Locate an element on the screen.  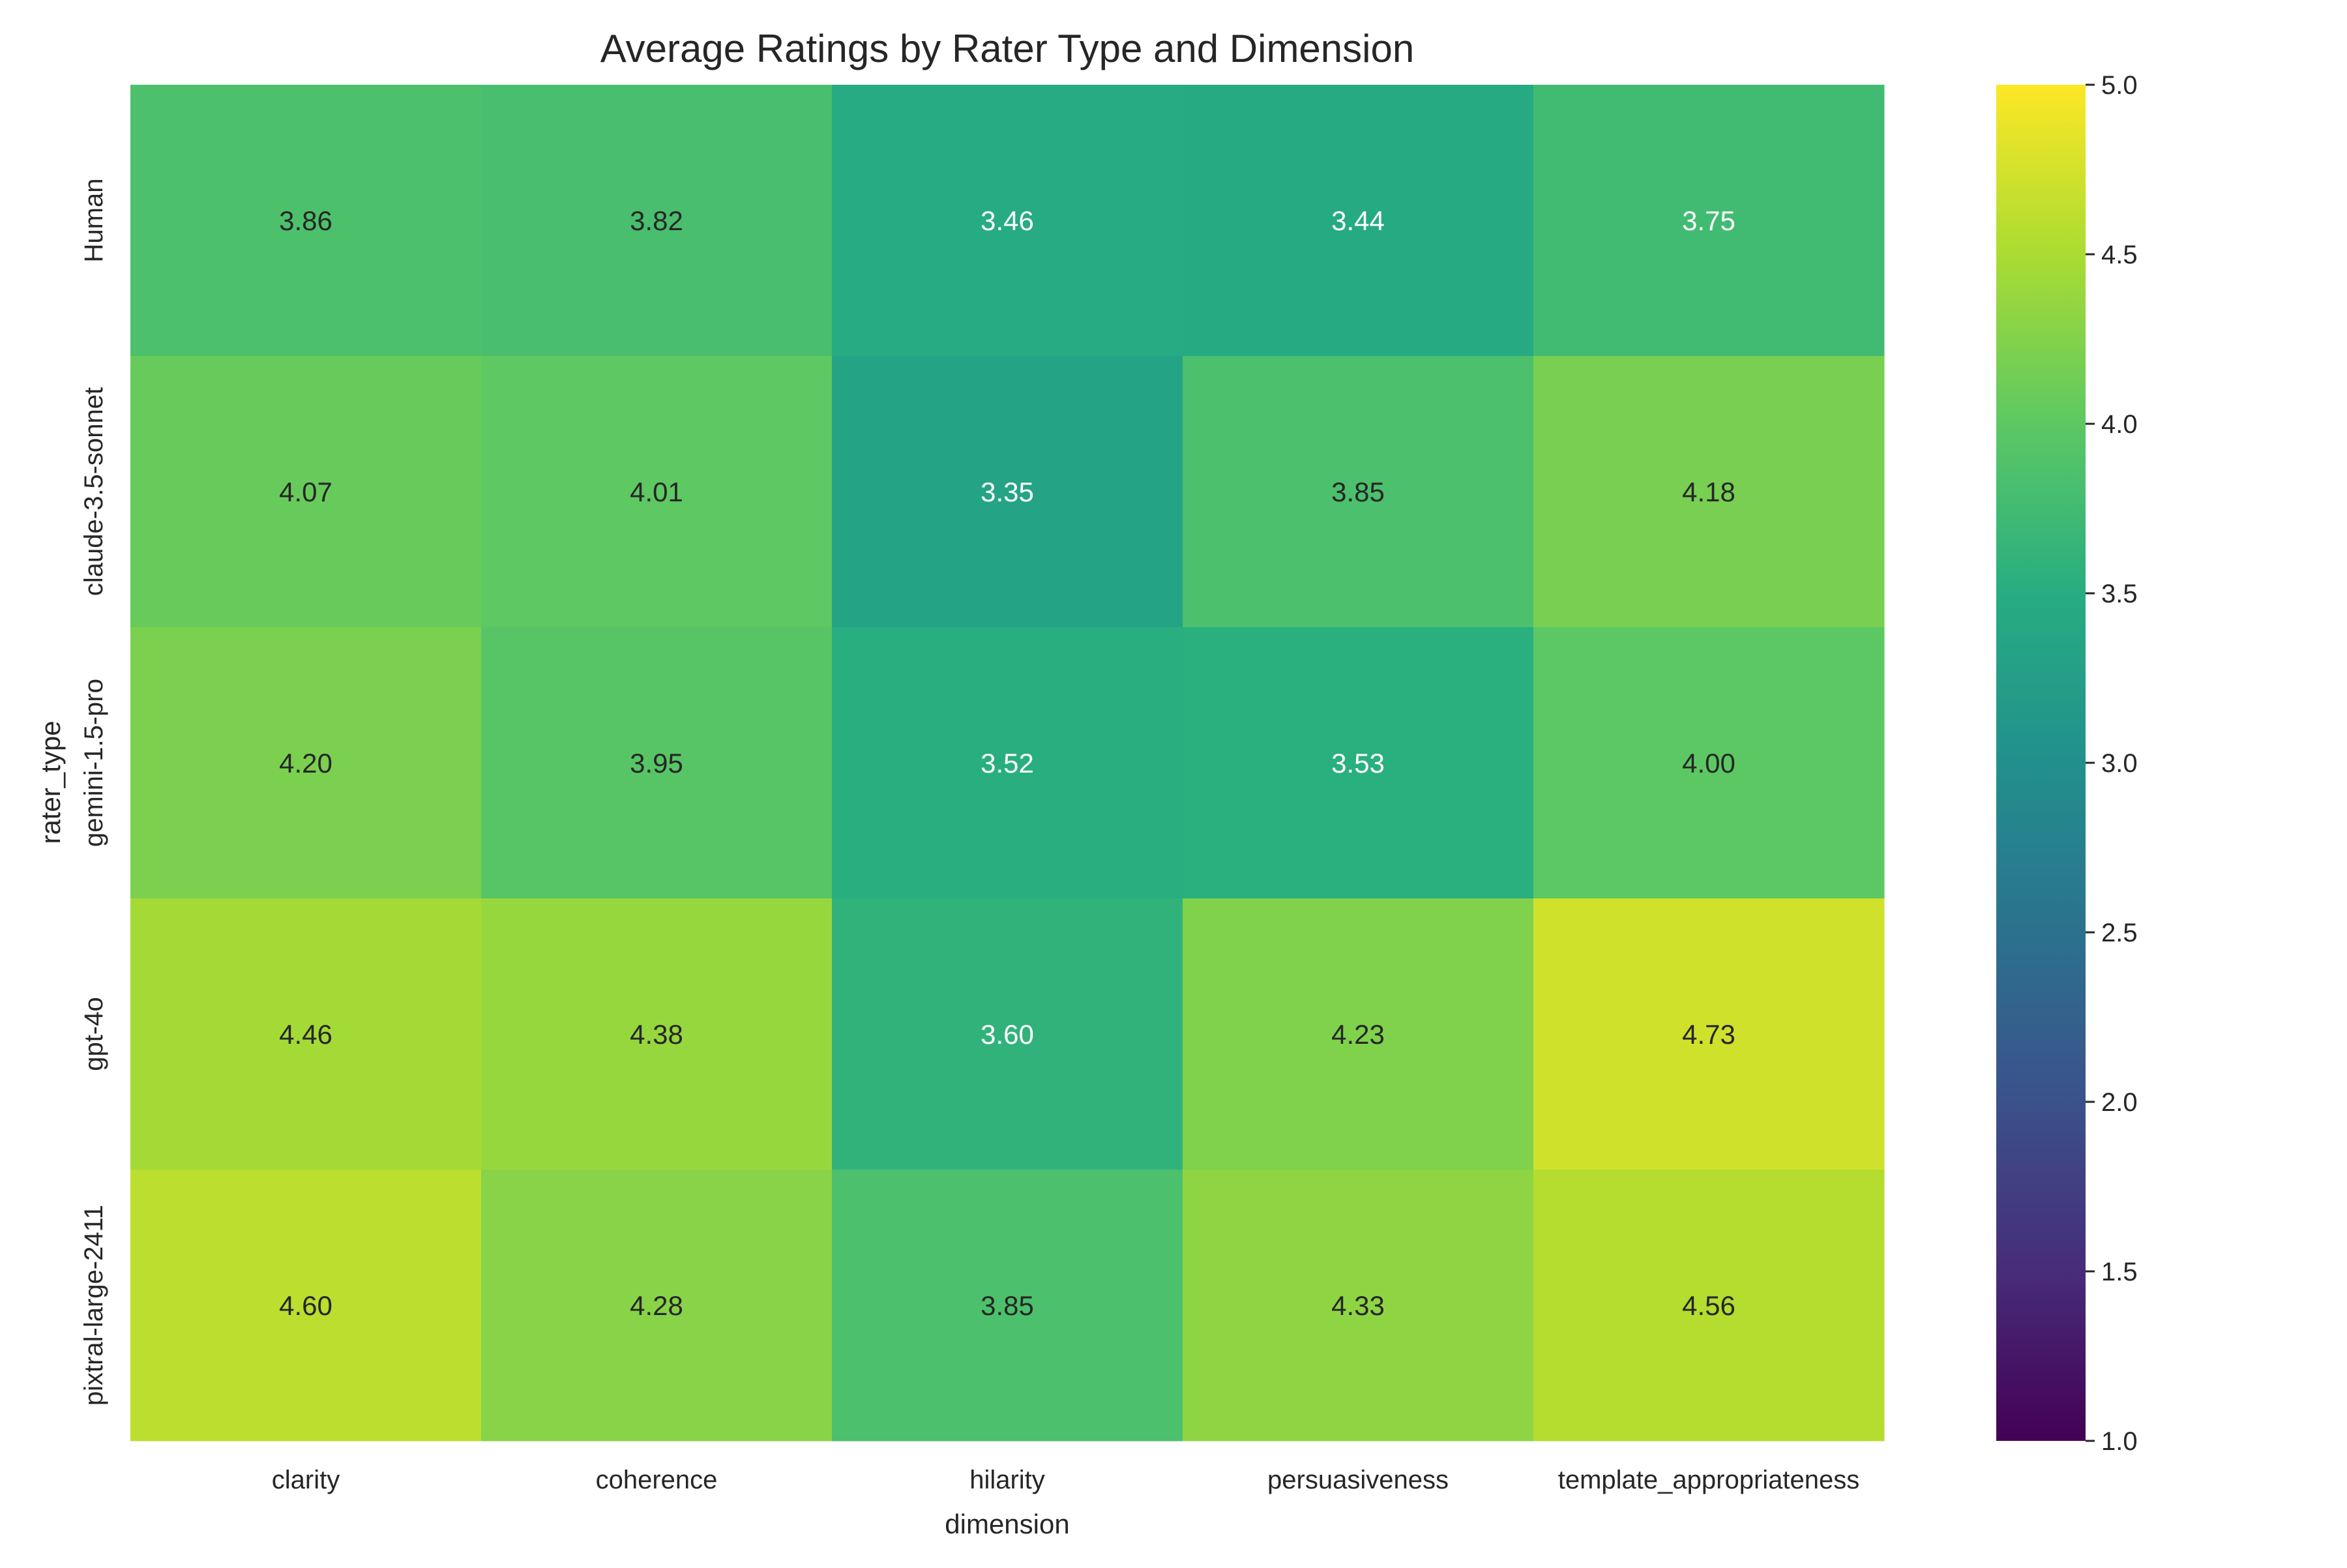
colorbar-tick-label: 4.5 is located at coordinates (2119, 255).